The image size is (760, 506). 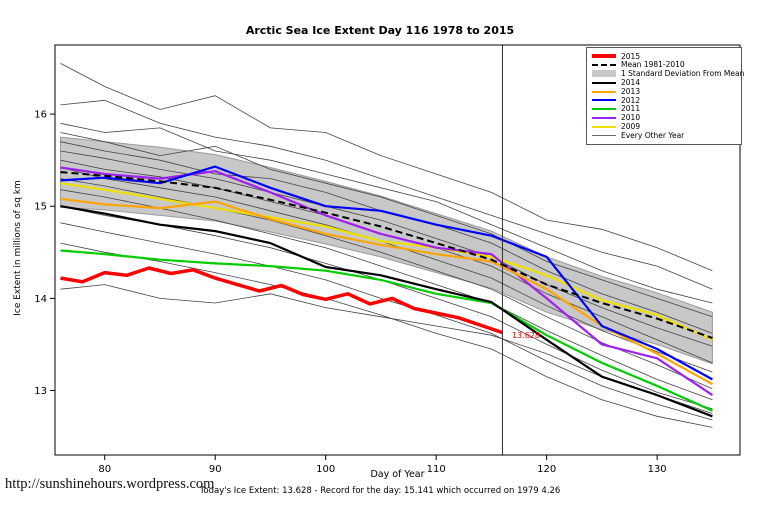 I want to click on x-tick-label: 130, so click(x=657, y=469).